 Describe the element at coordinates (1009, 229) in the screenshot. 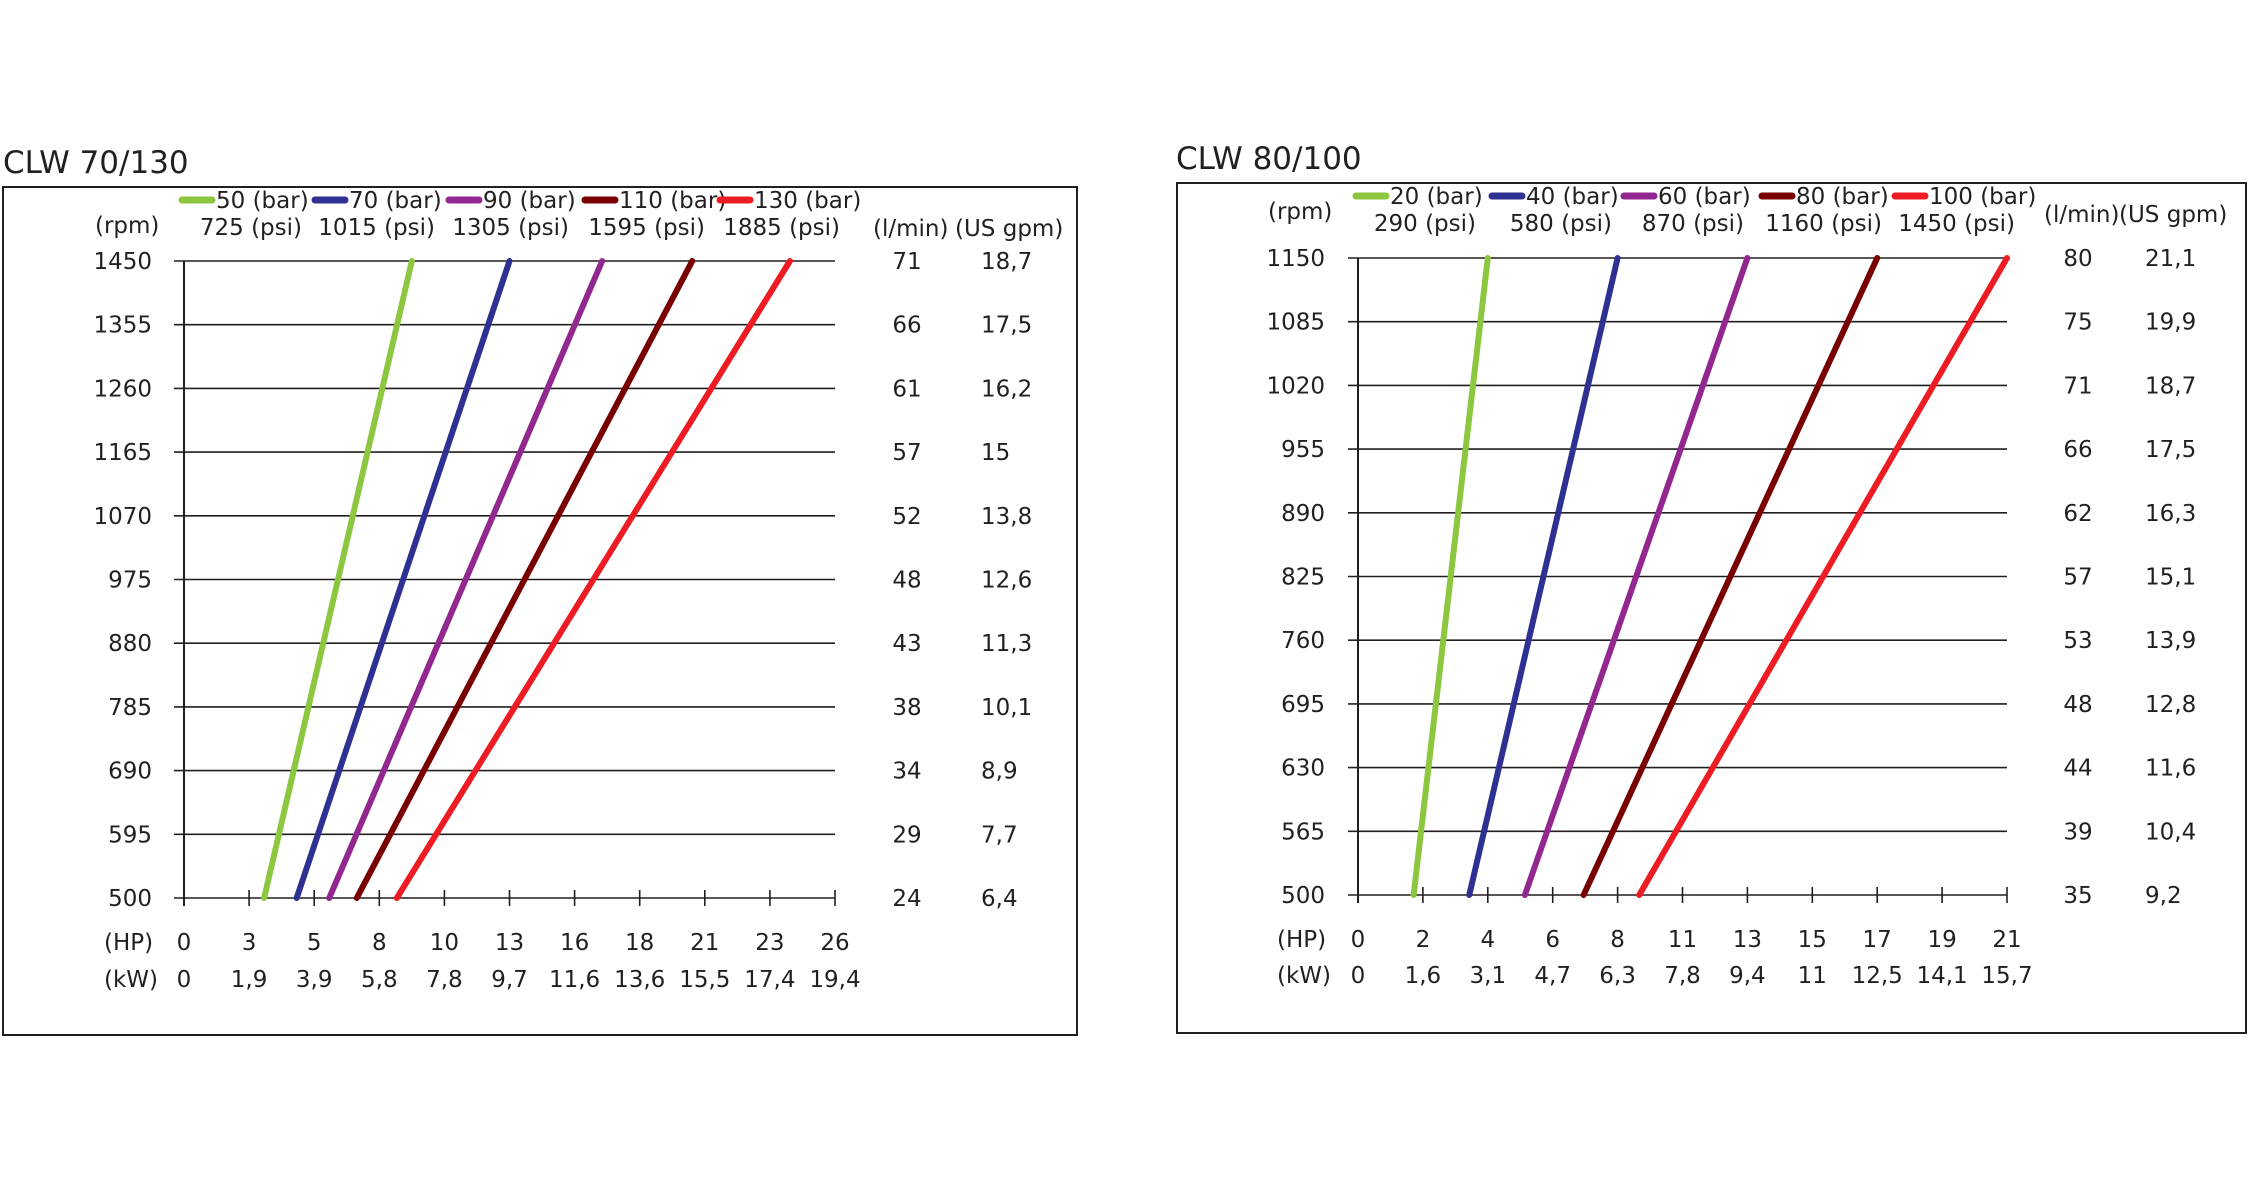

I see `gpm-unit-label: (US gpm)` at that location.